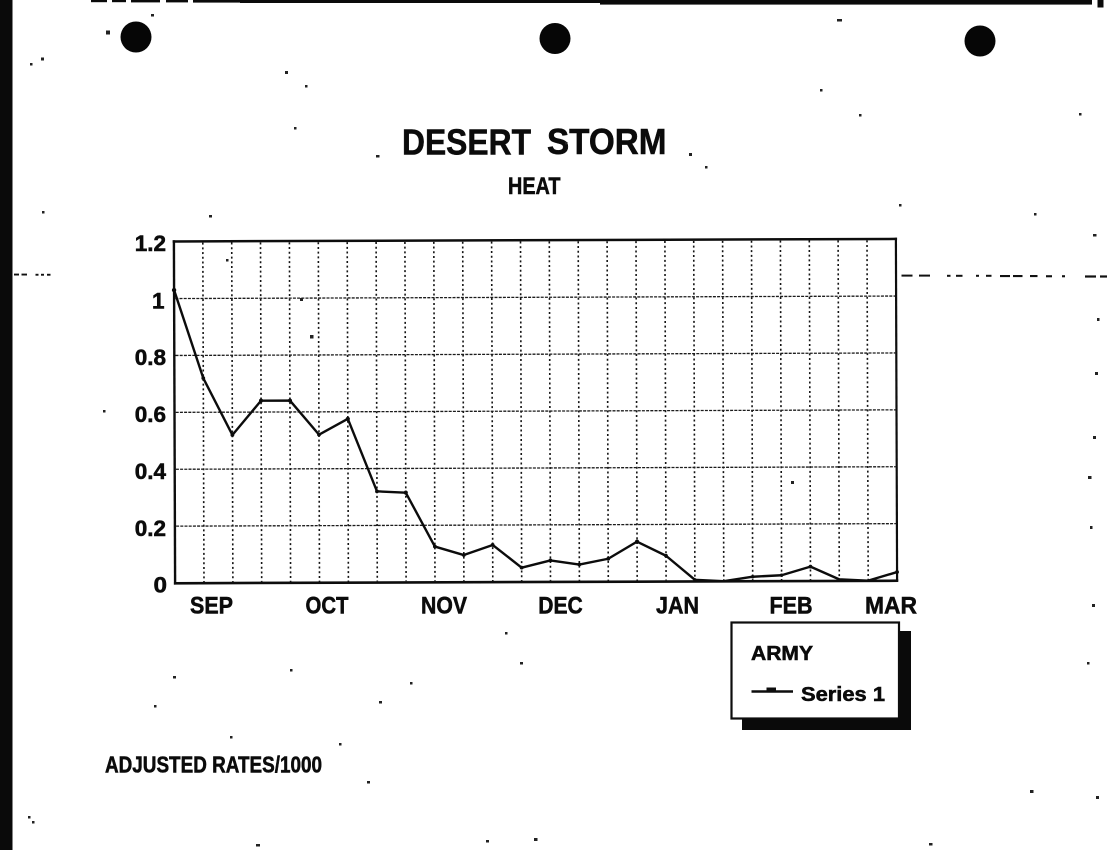 Image resolution: width=1107 pixels, height=850 pixels. What do you see at coordinates (891, 606) in the screenshot?
I see `svg-text: MAR` at bounding box center [891, 606].